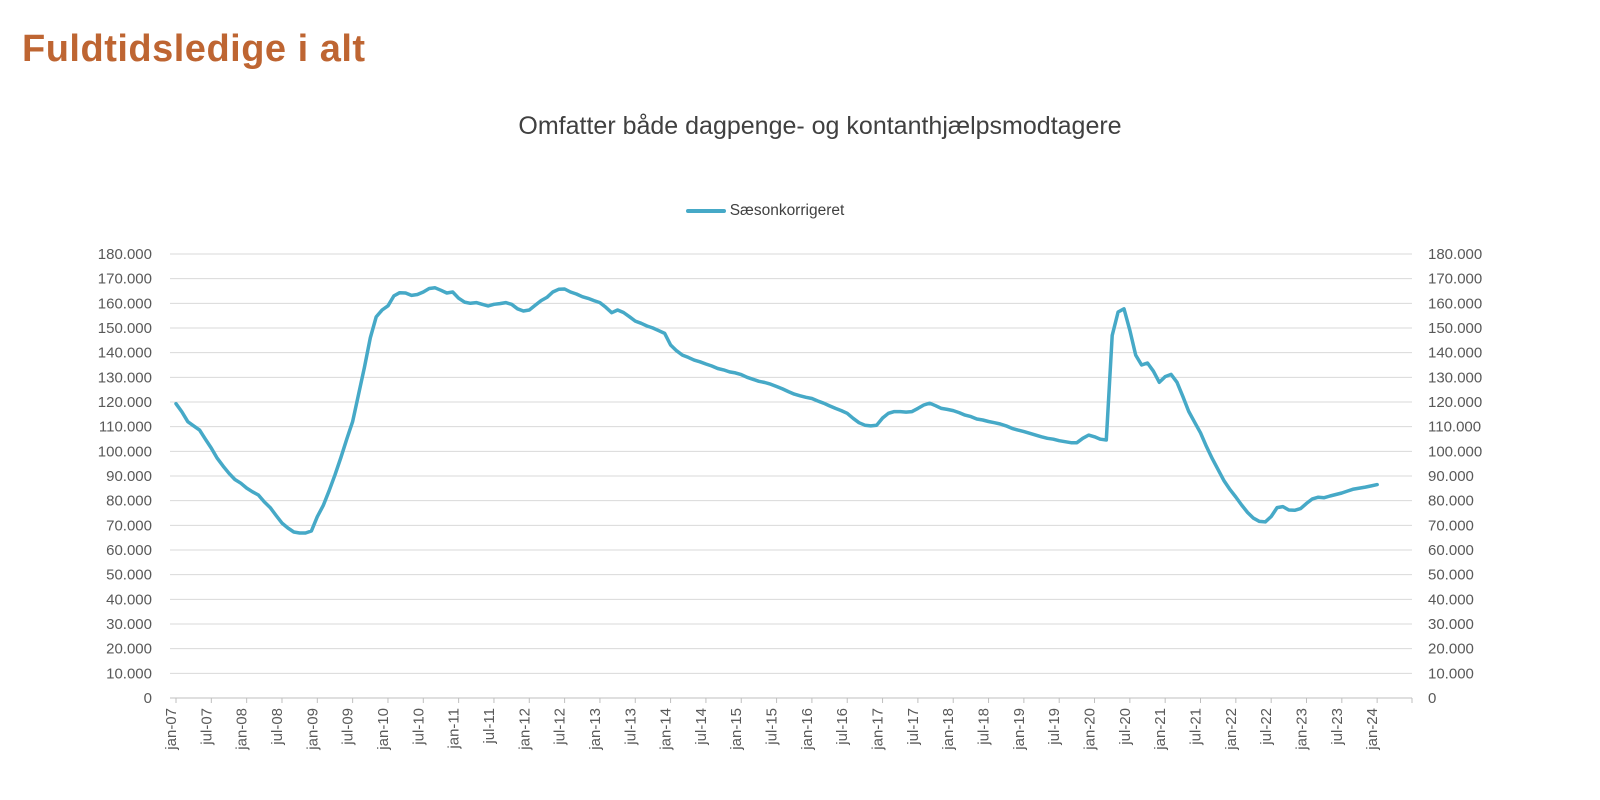 The width and height of the screenshot is (1600, 800). Describe the element at coordinates (842, 727) in the screenshot. I see `x-axis-label: jul-16` at that location.